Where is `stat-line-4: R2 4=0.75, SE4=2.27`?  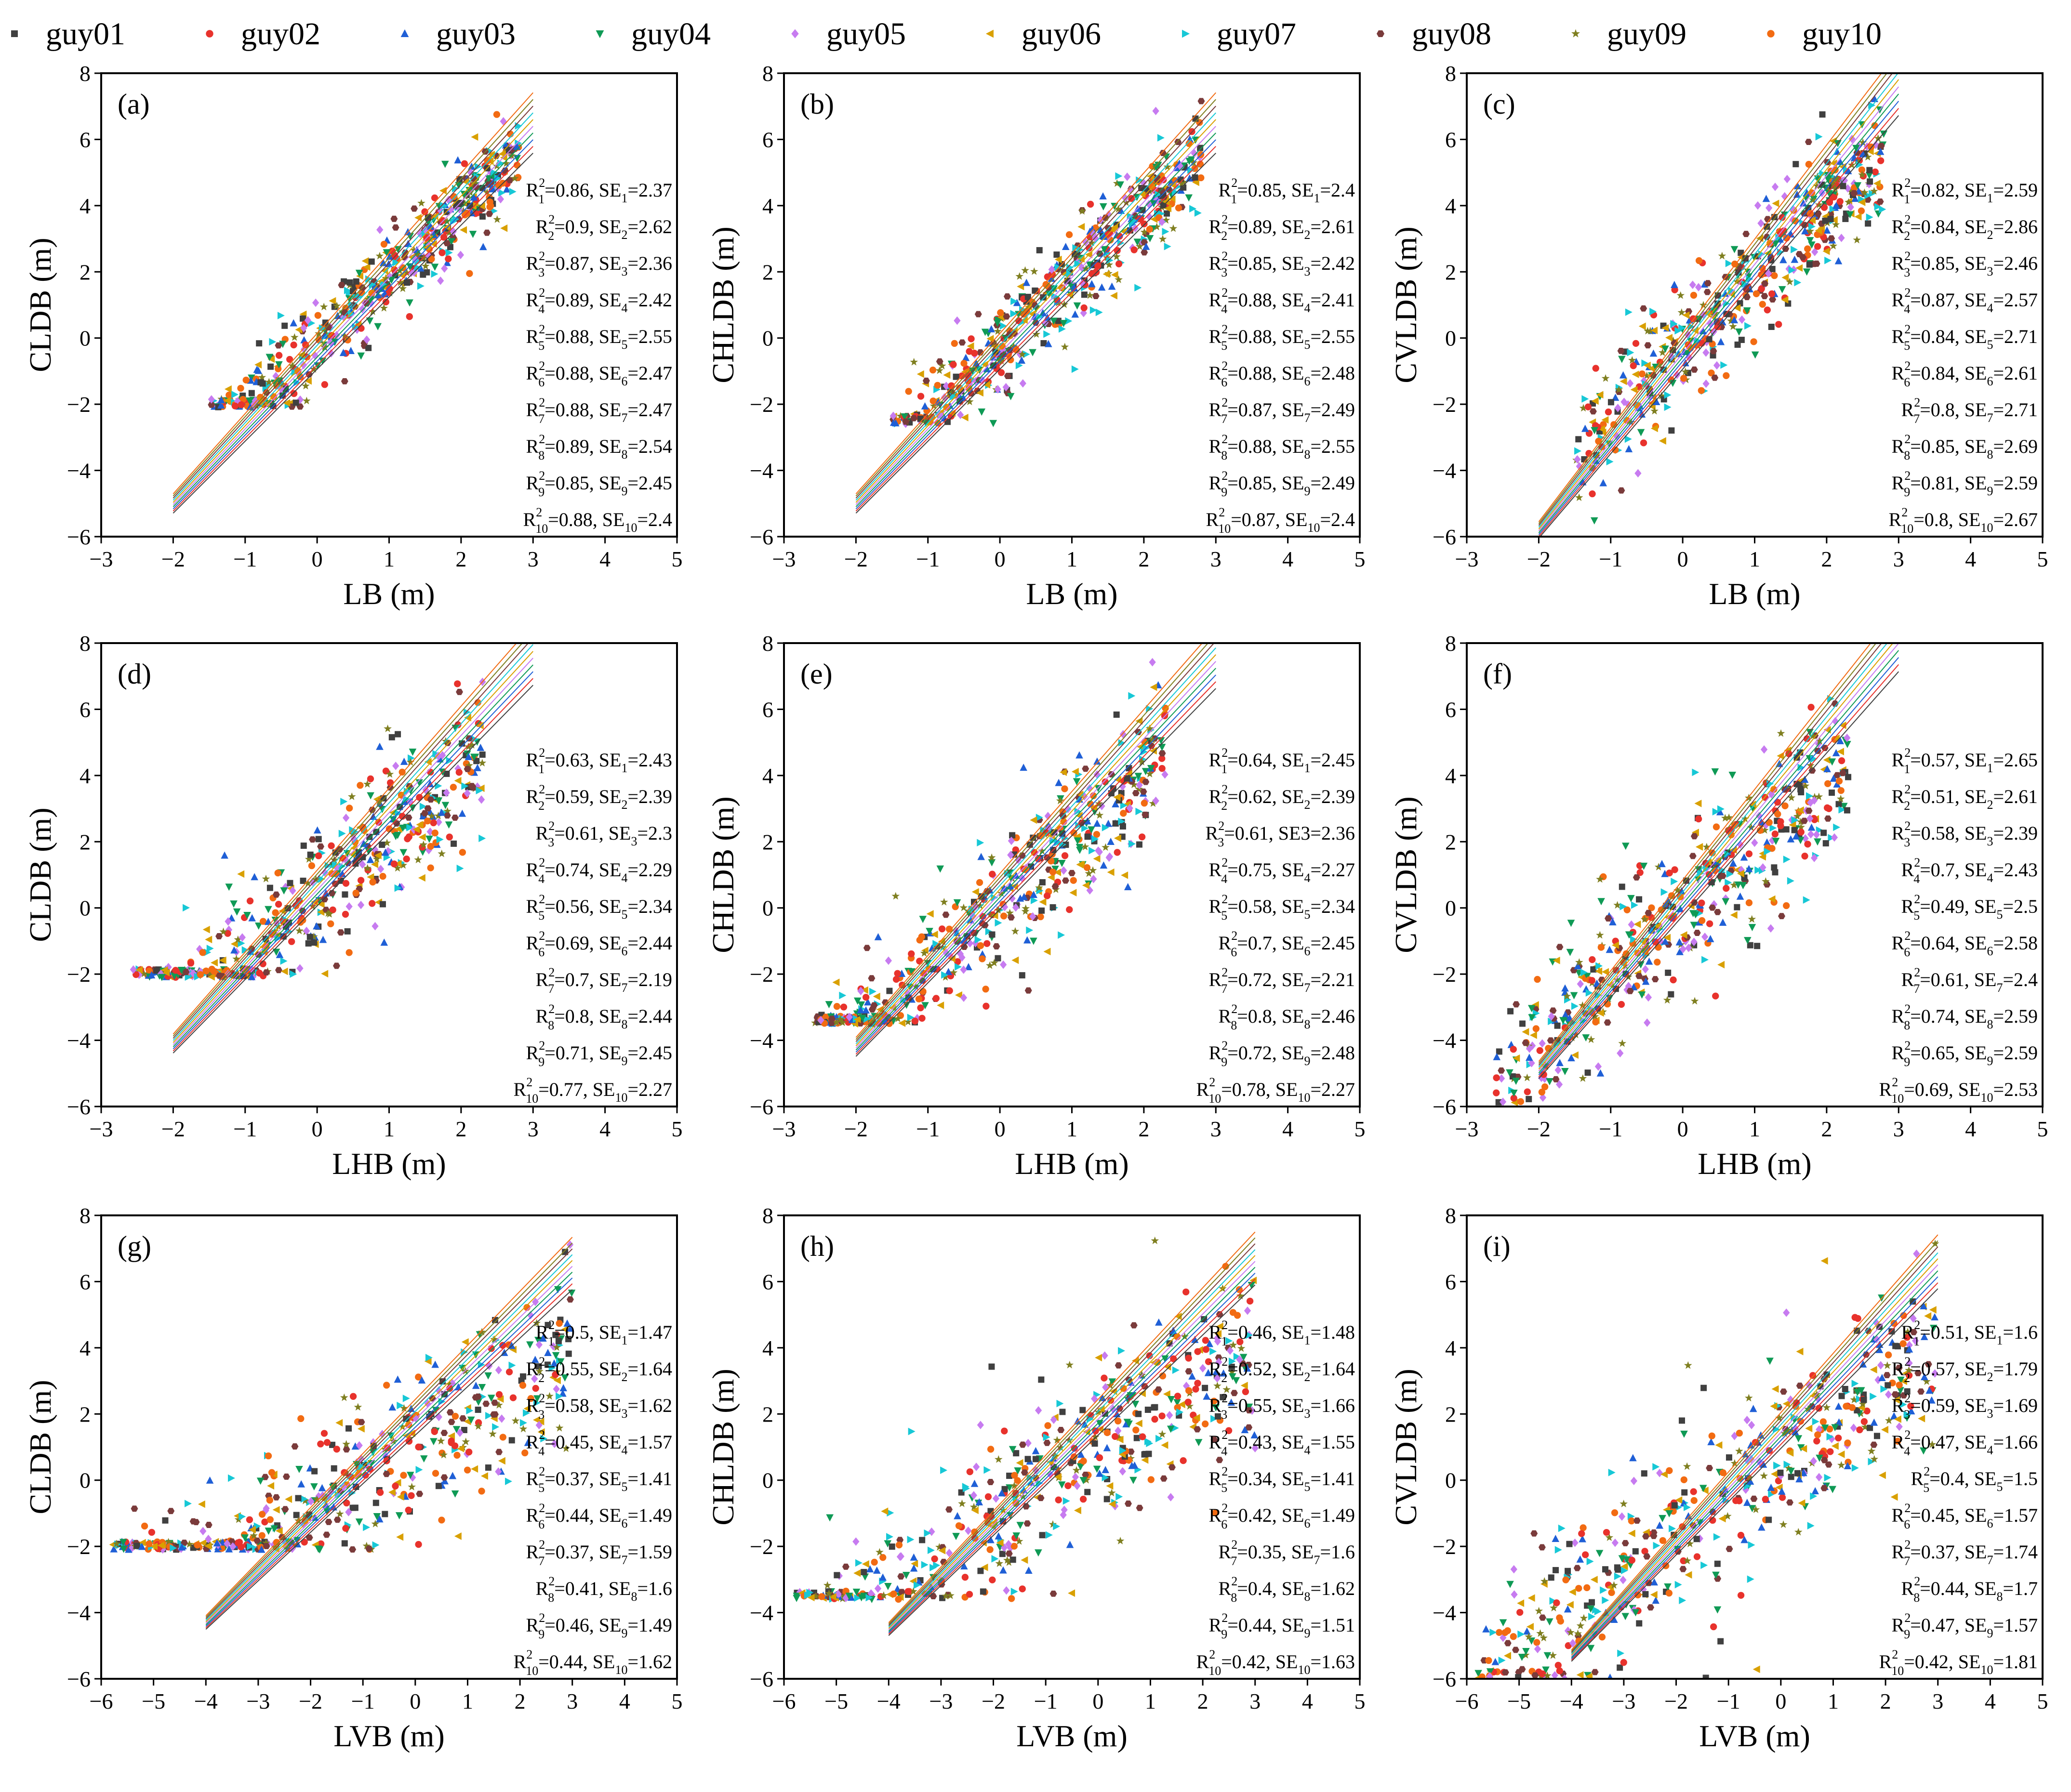 stat-line-4: R2 4=0.75, SE4=2.27 is located at coordinates (1282, 871).